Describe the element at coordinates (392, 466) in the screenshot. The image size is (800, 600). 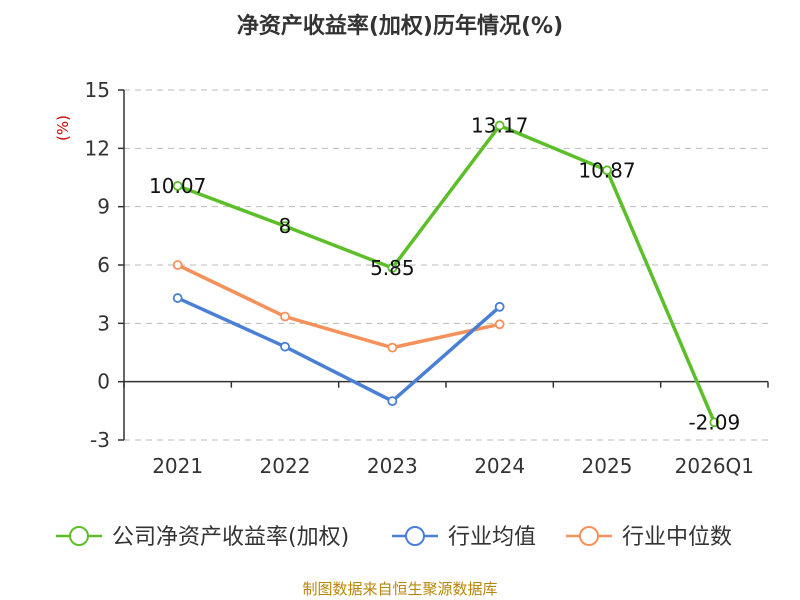
I see `x-tick-label: 2023` at that location.